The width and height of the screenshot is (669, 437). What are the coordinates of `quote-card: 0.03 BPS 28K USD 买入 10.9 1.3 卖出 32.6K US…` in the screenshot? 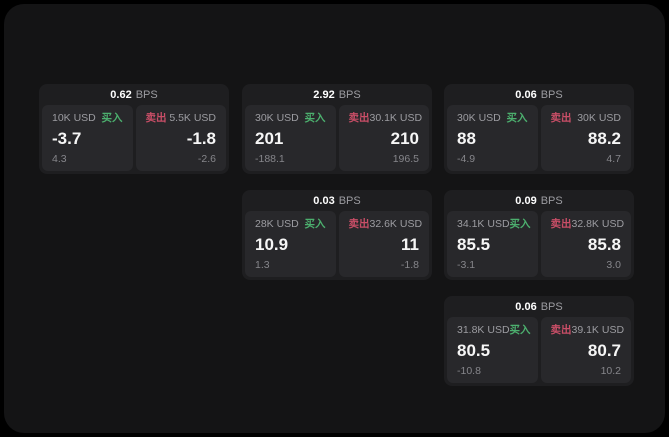 It's located at (337, 235).